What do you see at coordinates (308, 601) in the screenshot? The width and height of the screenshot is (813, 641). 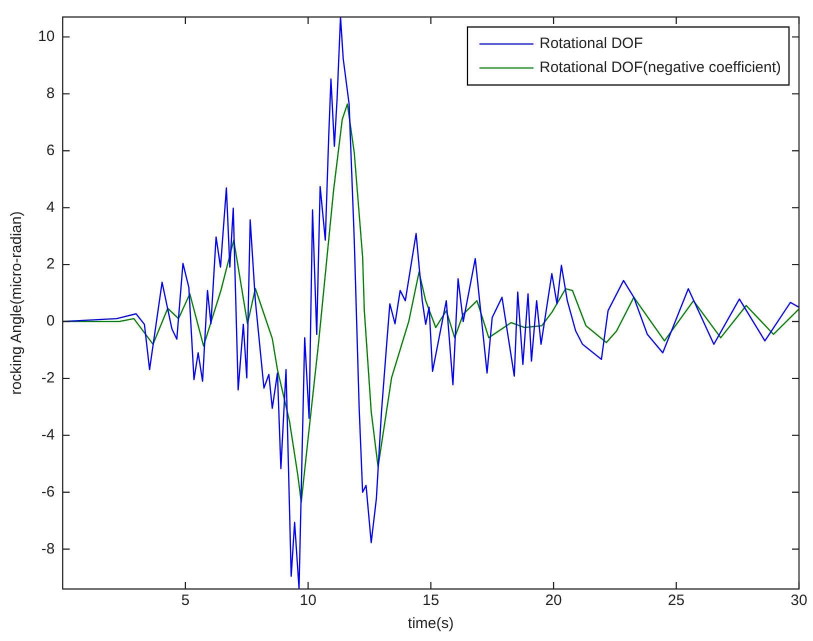 I see `x-tick-label: 10` at bounding box center [308, 601].